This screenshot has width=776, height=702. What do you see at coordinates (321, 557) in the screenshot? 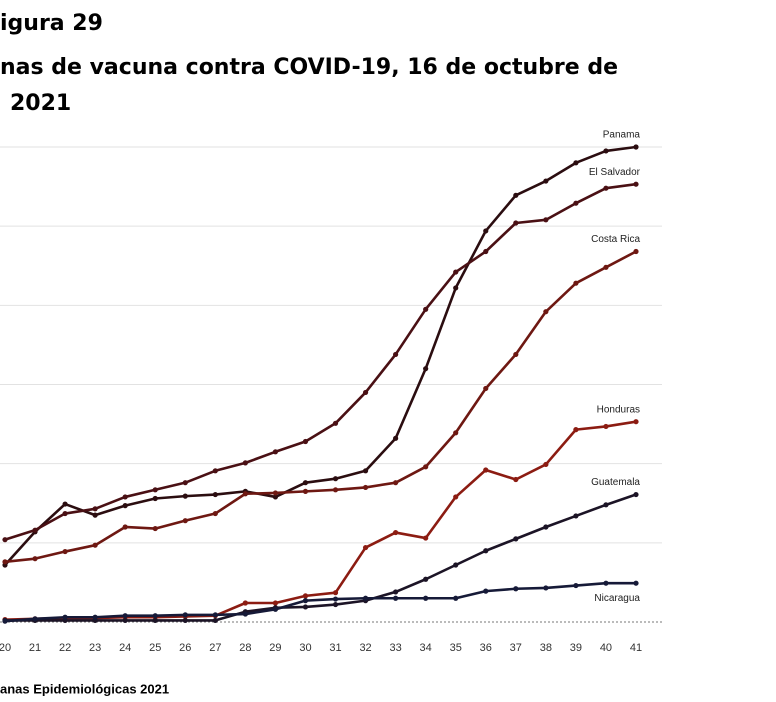
I see `series-line` at bounding box center [321, 557].